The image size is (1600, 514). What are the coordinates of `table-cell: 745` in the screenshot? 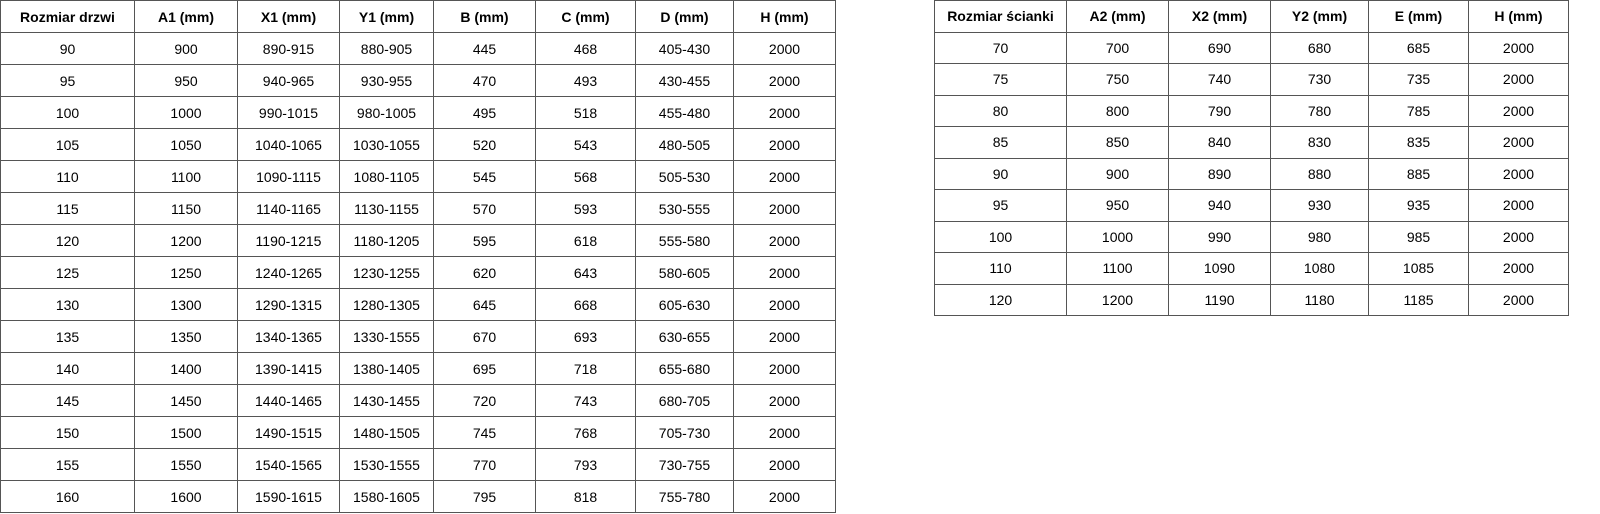 It's located at (484, 432).